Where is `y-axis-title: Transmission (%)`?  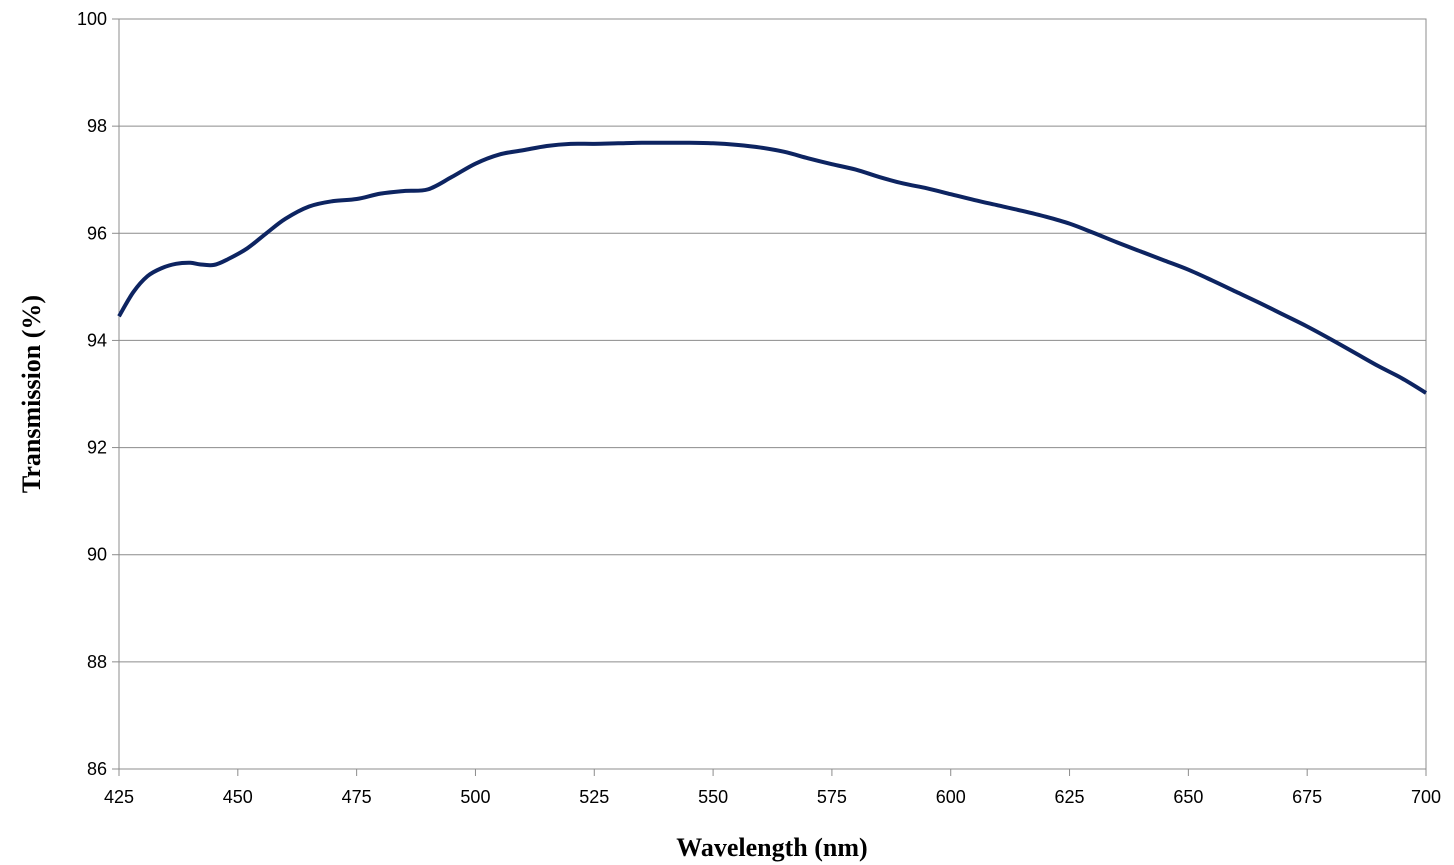
y-axis-title: Transmission (%) is located at coordinates (31, 394).